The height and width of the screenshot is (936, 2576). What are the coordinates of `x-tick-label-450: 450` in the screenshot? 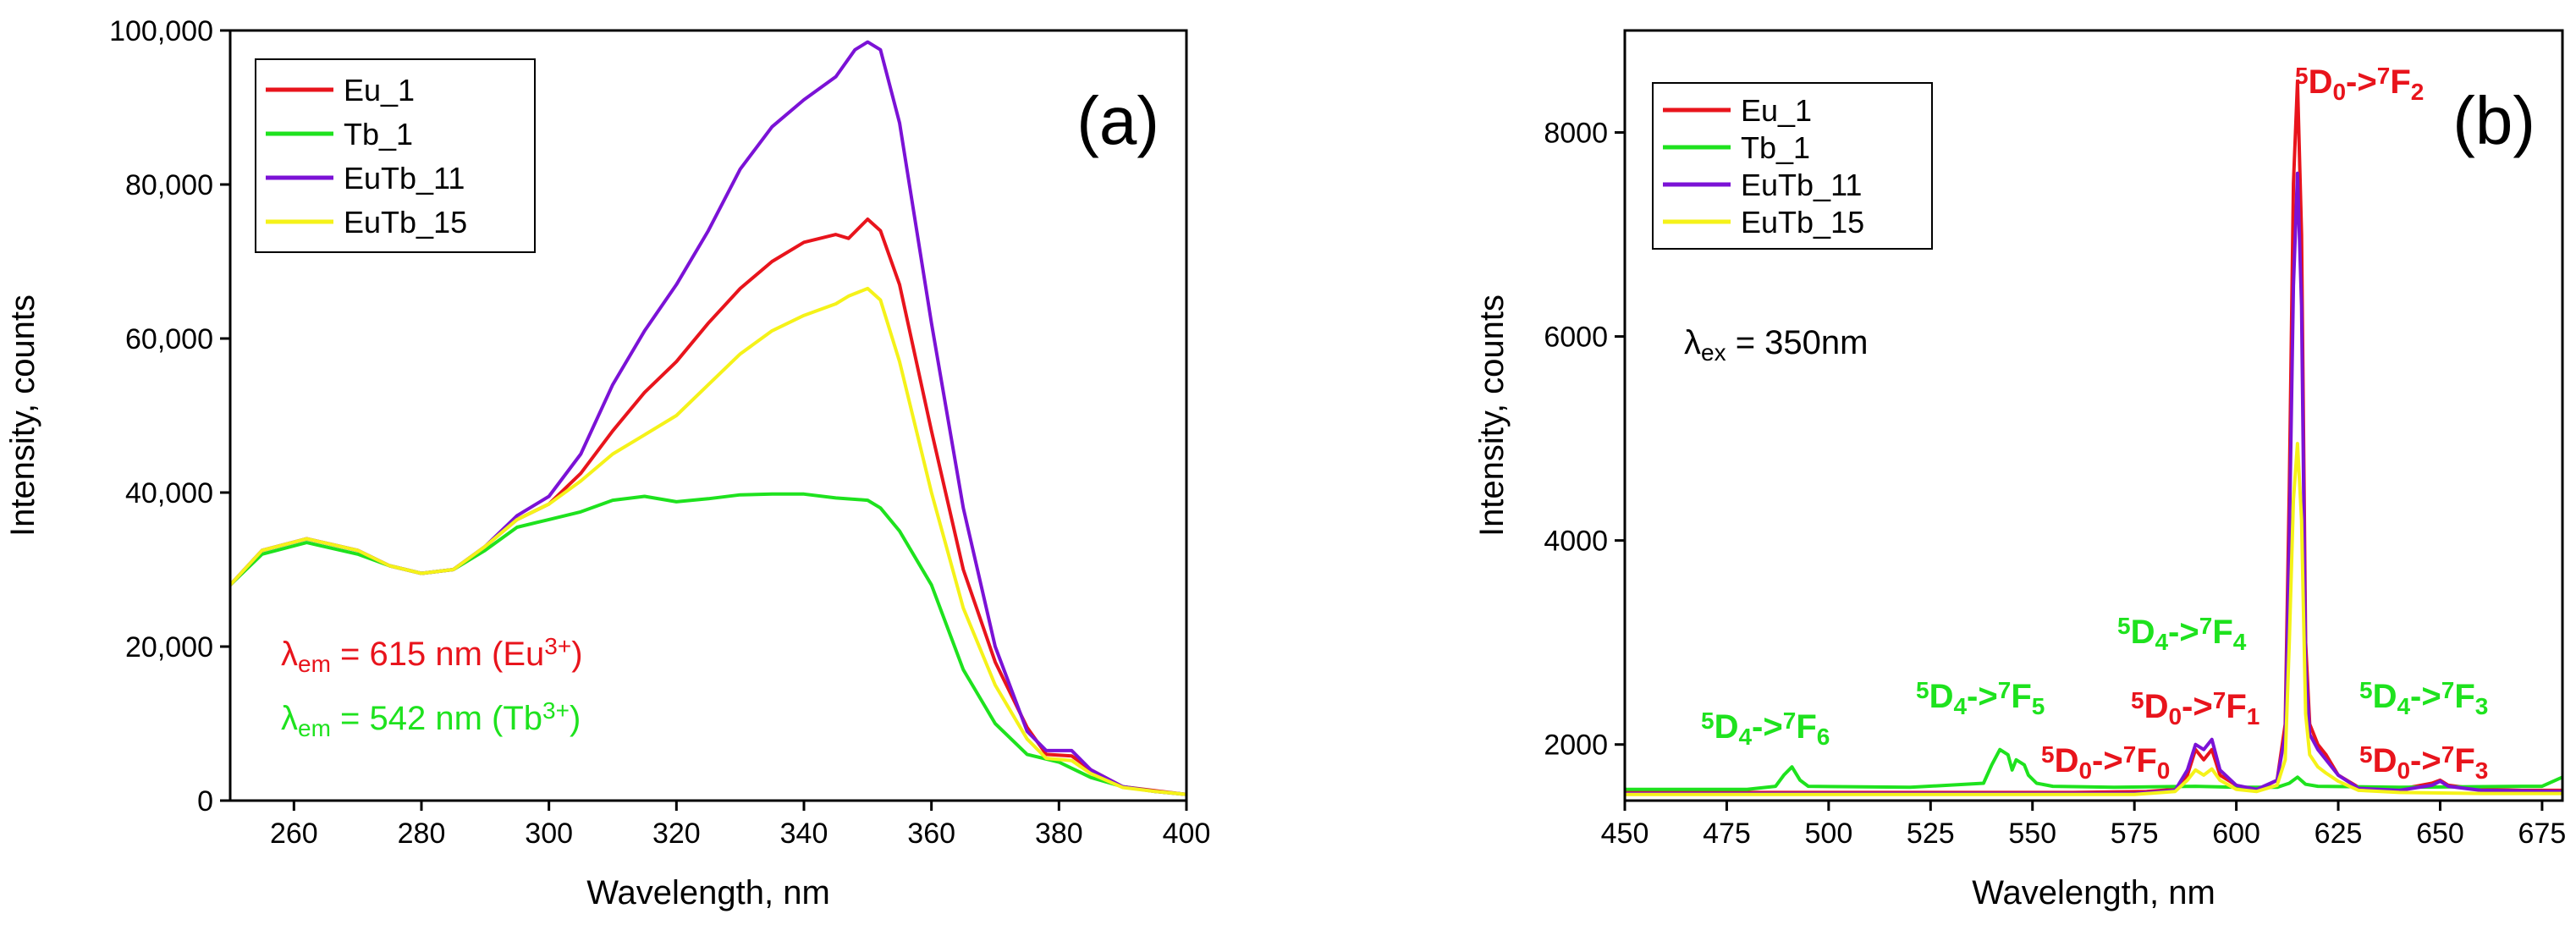 It's located at (1625, 834).